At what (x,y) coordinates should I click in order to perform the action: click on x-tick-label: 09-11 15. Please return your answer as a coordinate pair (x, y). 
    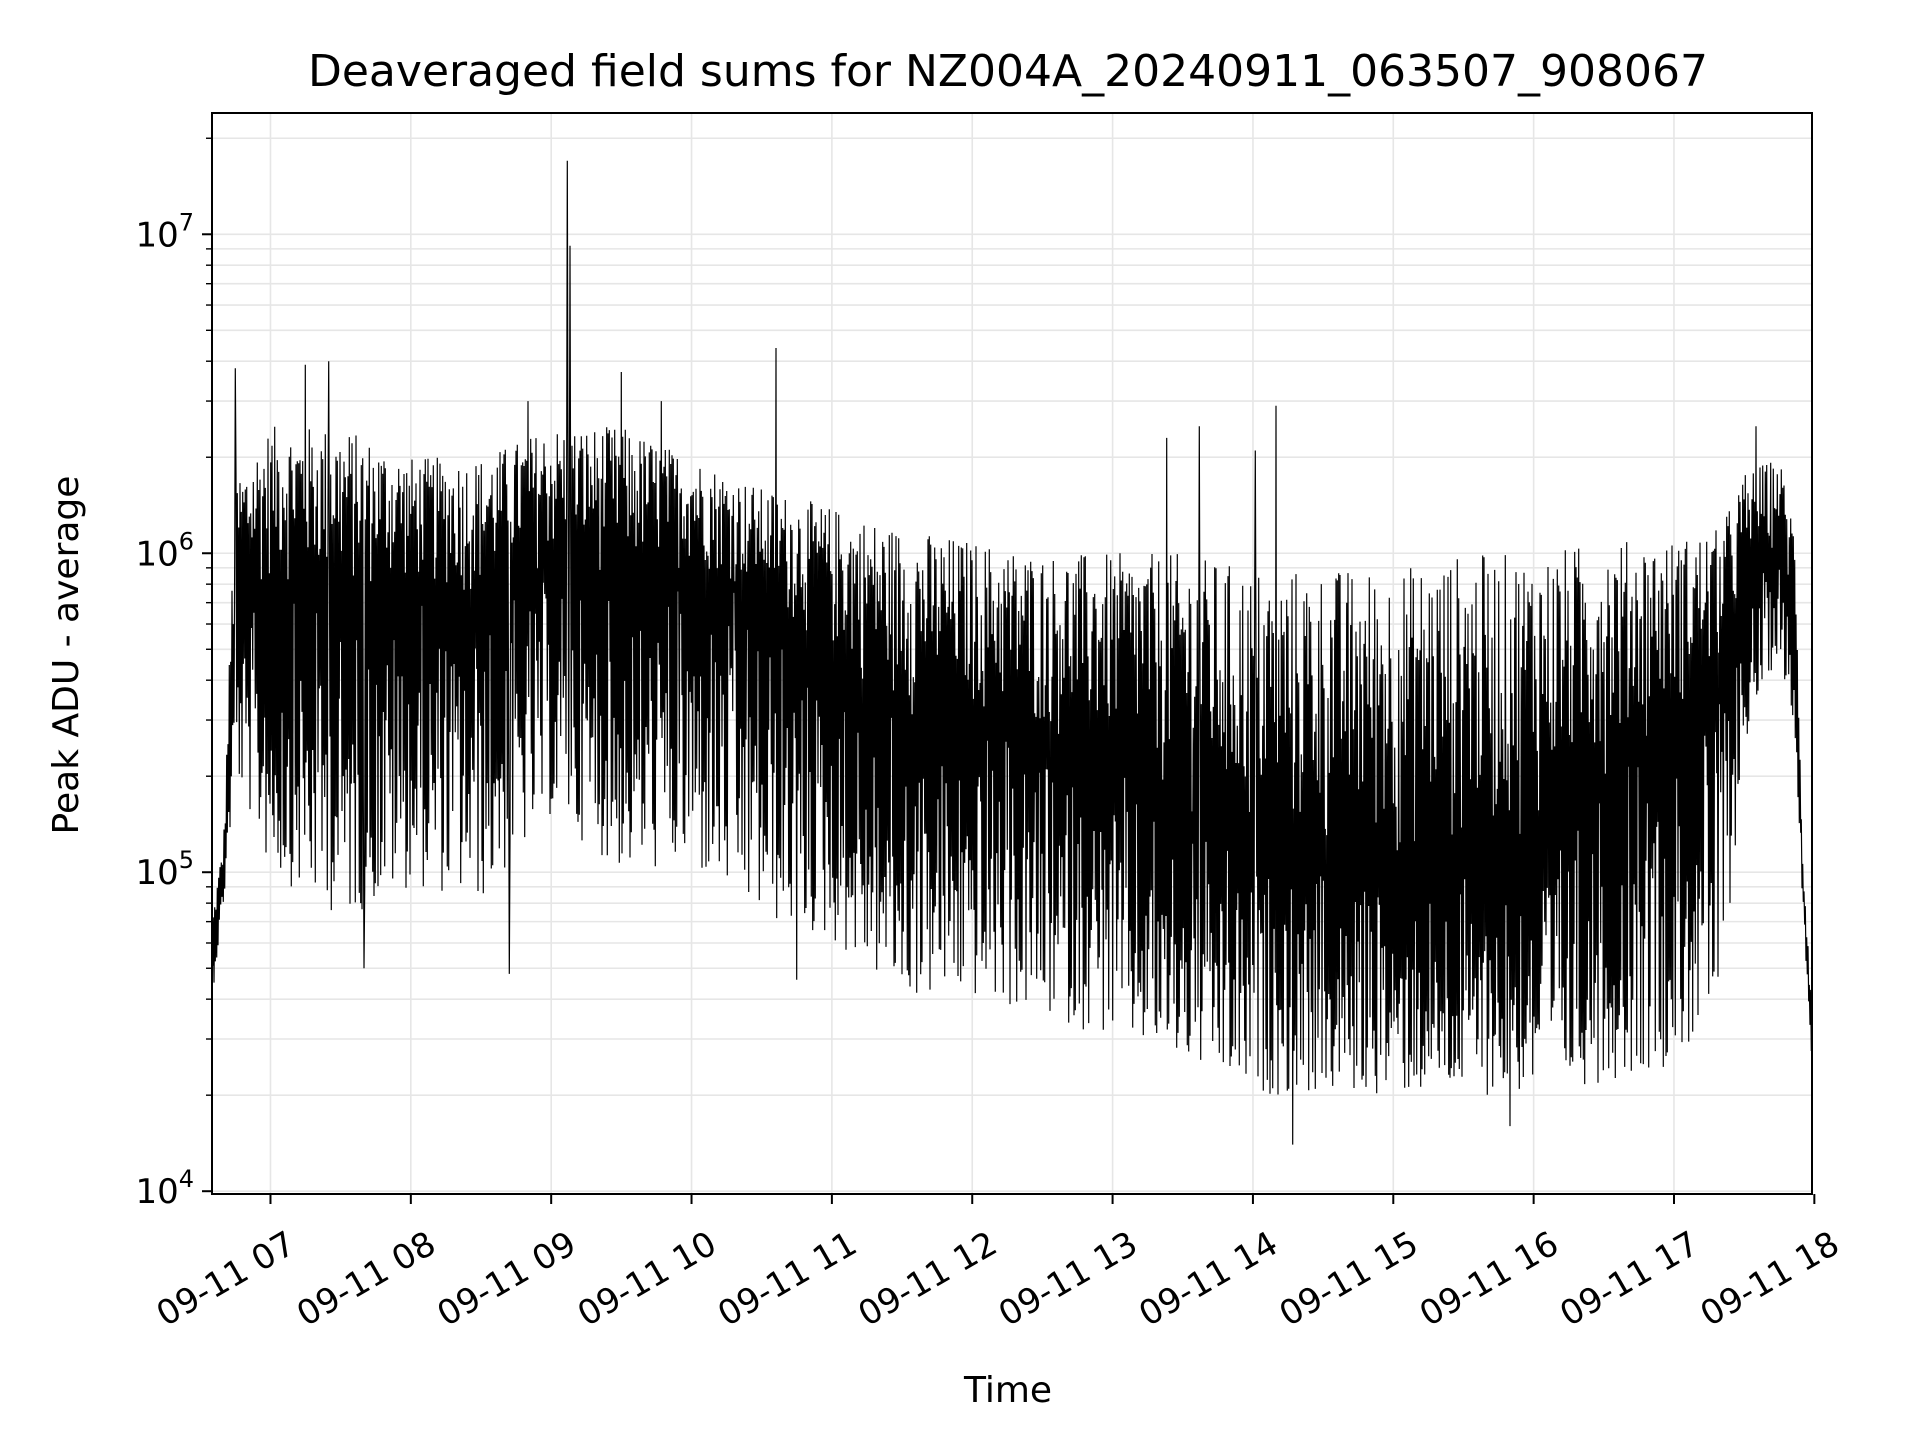
    Looking at the image, I should click on (1349, 1279).